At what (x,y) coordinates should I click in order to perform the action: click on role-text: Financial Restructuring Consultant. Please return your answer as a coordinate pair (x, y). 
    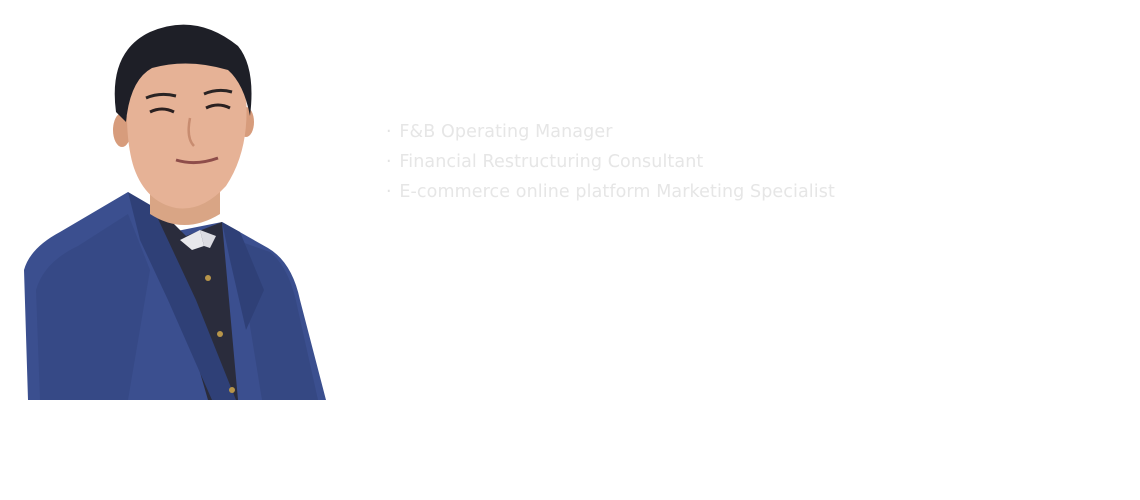
    Looking at the image, I should click on (551, 162).